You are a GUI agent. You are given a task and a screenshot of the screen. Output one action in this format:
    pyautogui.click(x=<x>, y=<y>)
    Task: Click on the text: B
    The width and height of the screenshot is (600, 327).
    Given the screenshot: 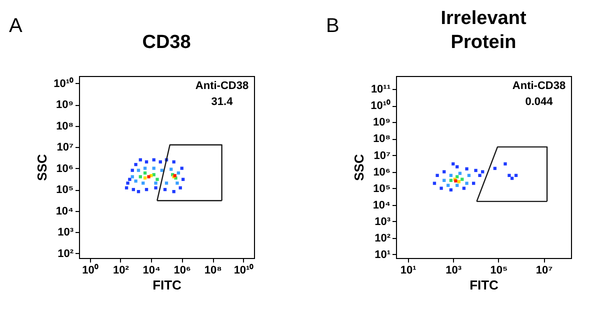 What is the action you would take?
    pyautogui.click(x=333, y=26)
    